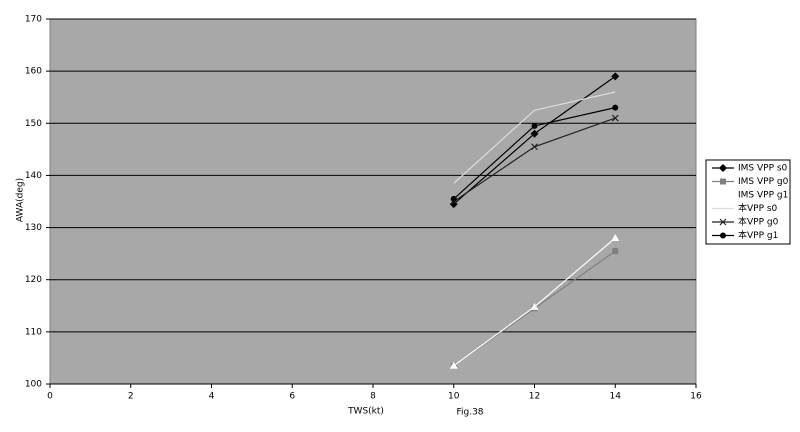 The image size is (800, 432). What do you see at coordinates (131, 397) in the screenshot?
I see `x-tick-label: 2` at bounding box center [131, 397].